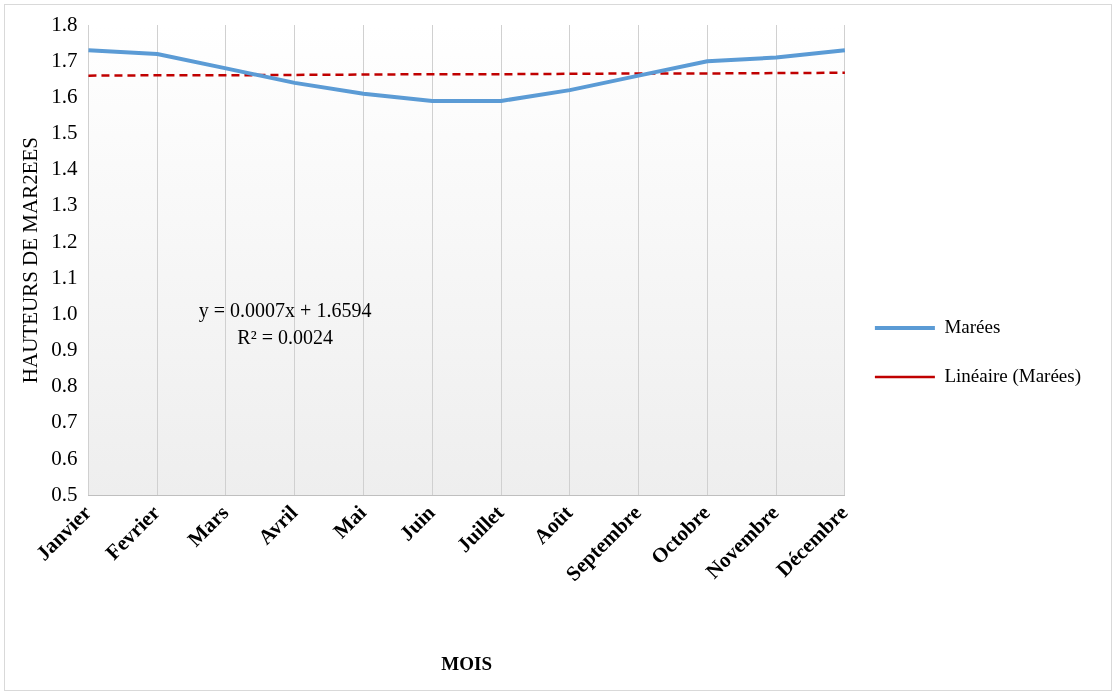  Describe the element at coordinates (1012, 375) in the screenshot. I see `legend-label: Linéaire (Marées)` at that location.